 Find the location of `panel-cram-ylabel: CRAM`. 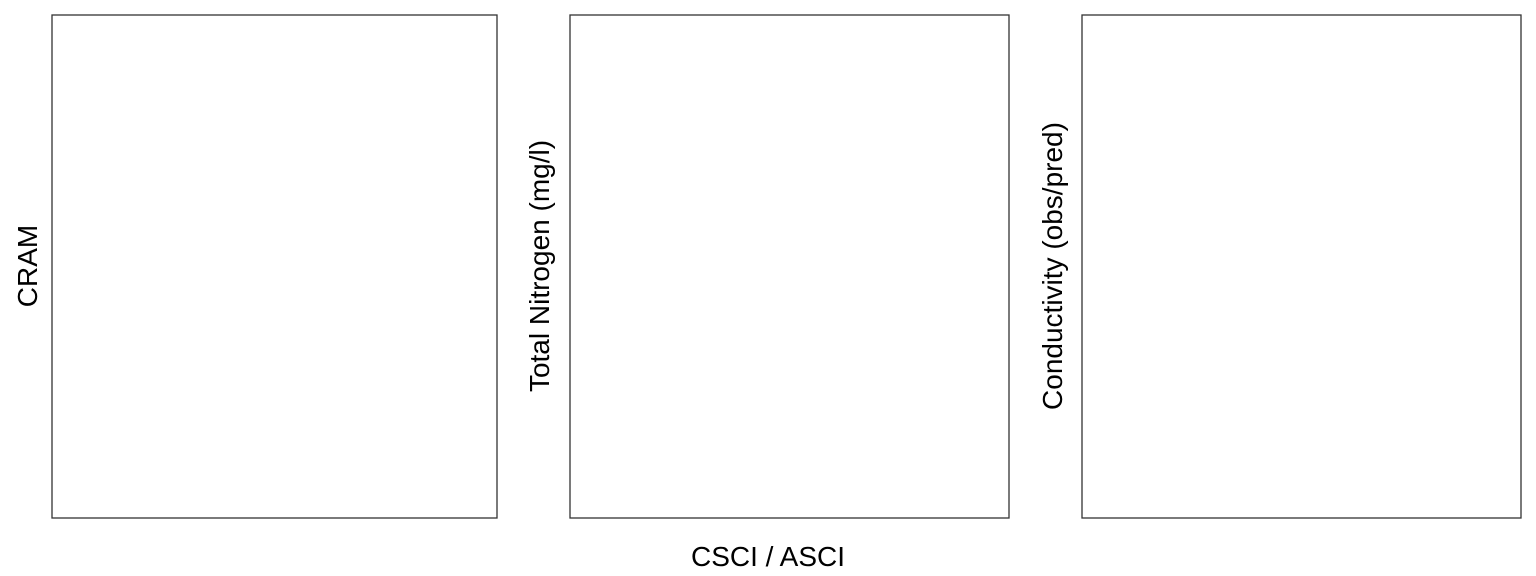

panel-cram-ylabel: CRAM is located at coordinates (27, 266).